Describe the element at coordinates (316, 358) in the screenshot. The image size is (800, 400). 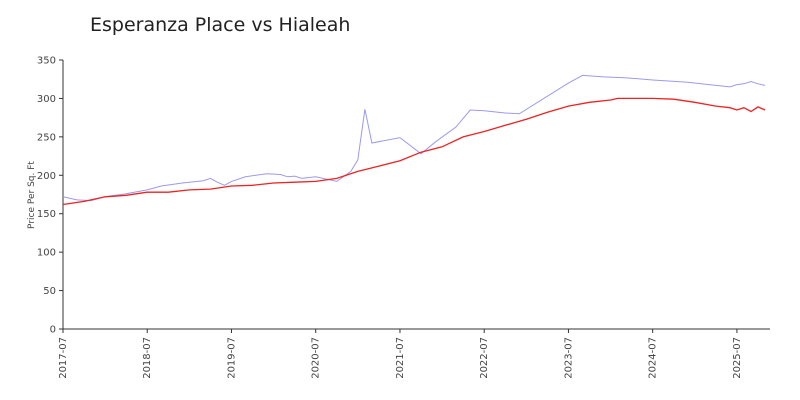
I see `x-tick-label: 2020-07` at that location.